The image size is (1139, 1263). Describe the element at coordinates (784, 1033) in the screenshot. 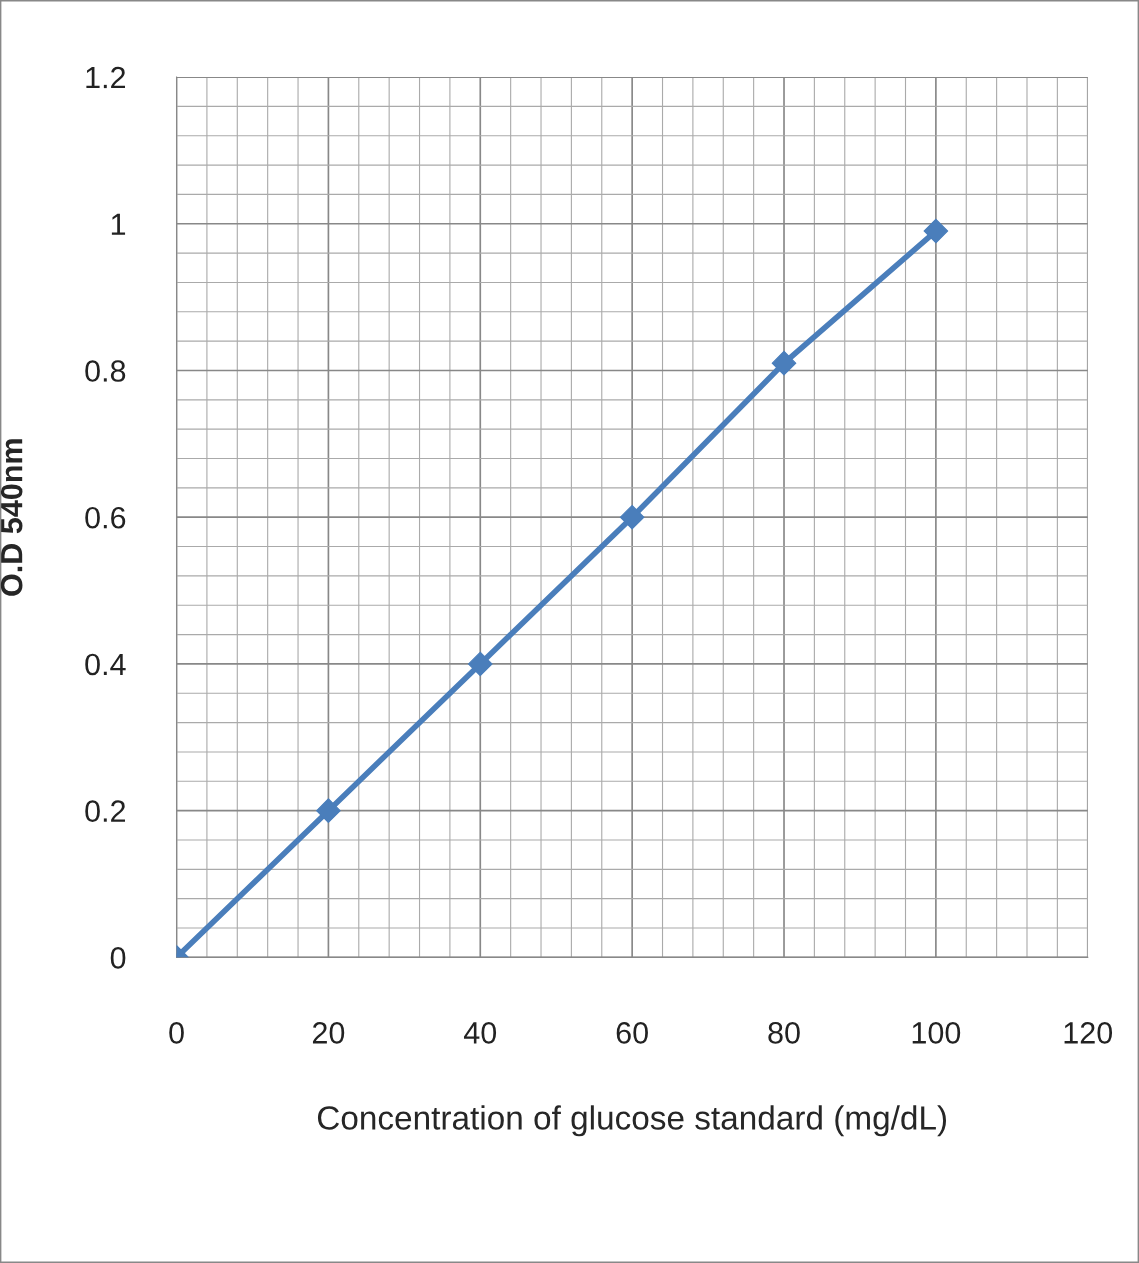

I see `x-tick-label: 80` at that location.